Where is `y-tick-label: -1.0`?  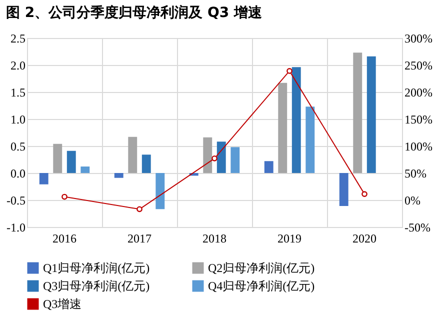
y-tick-label: -1.0 is located at coordinates (16, 227).